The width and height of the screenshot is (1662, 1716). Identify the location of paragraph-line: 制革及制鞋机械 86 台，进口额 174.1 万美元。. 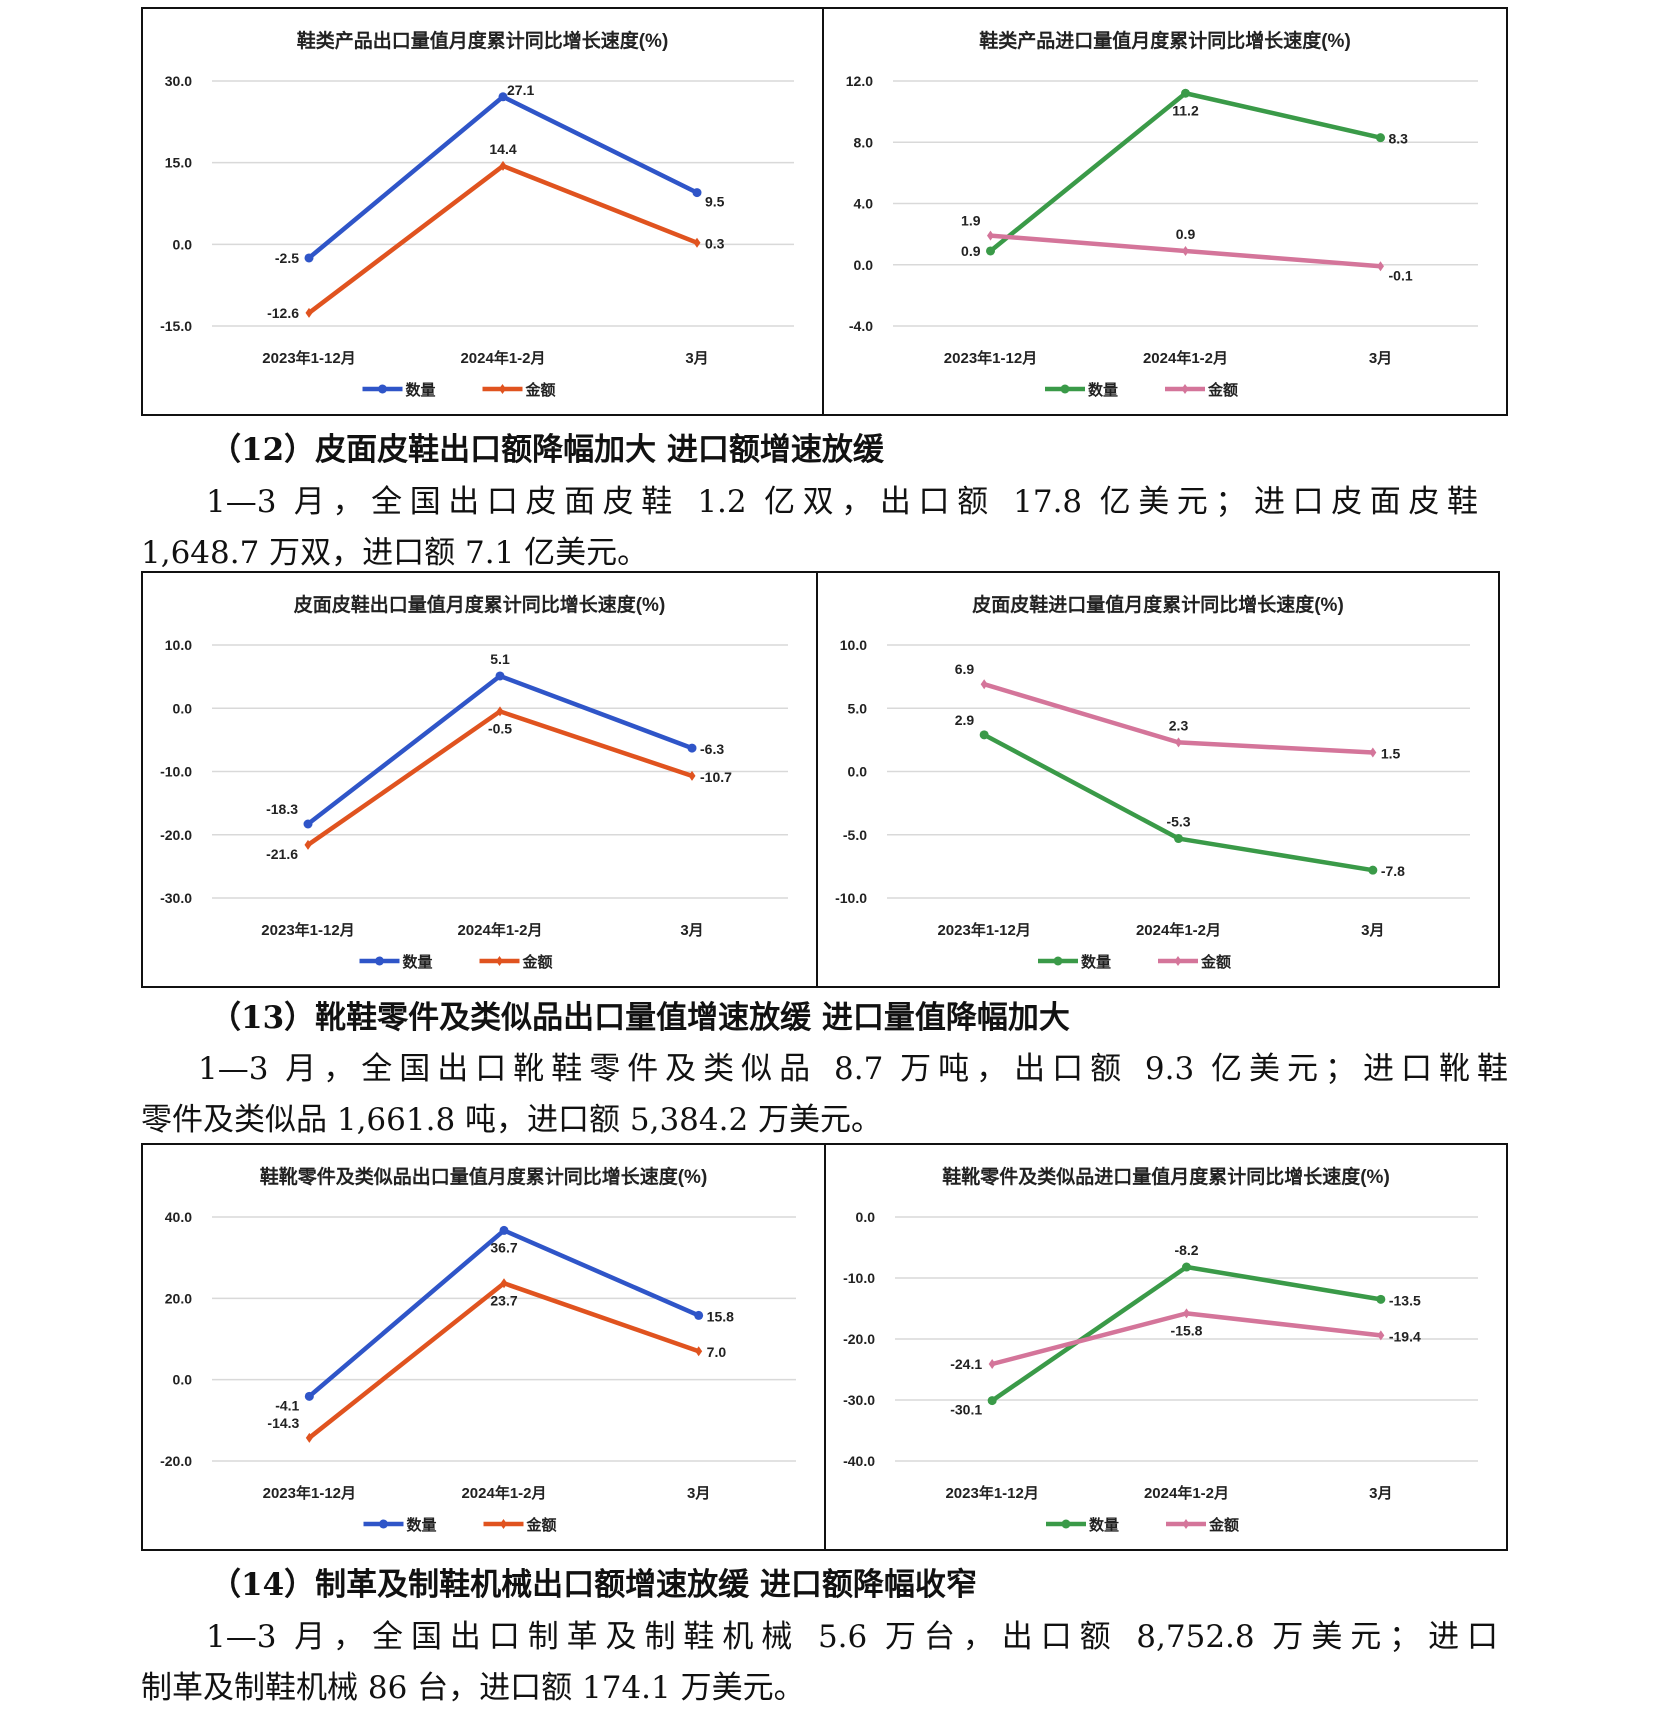
(473, 1688).